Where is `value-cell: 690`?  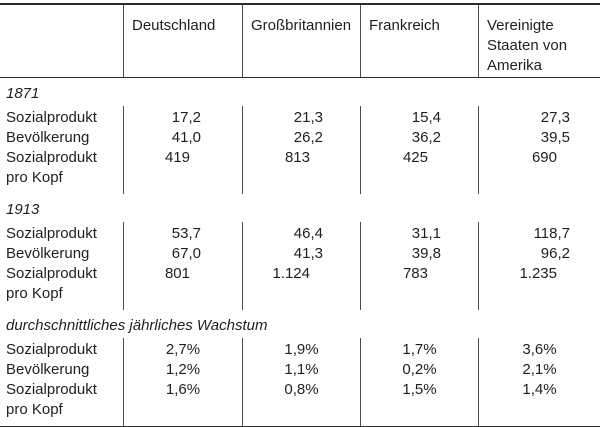 value-cell: 690 is located at coordinates (539, 171).